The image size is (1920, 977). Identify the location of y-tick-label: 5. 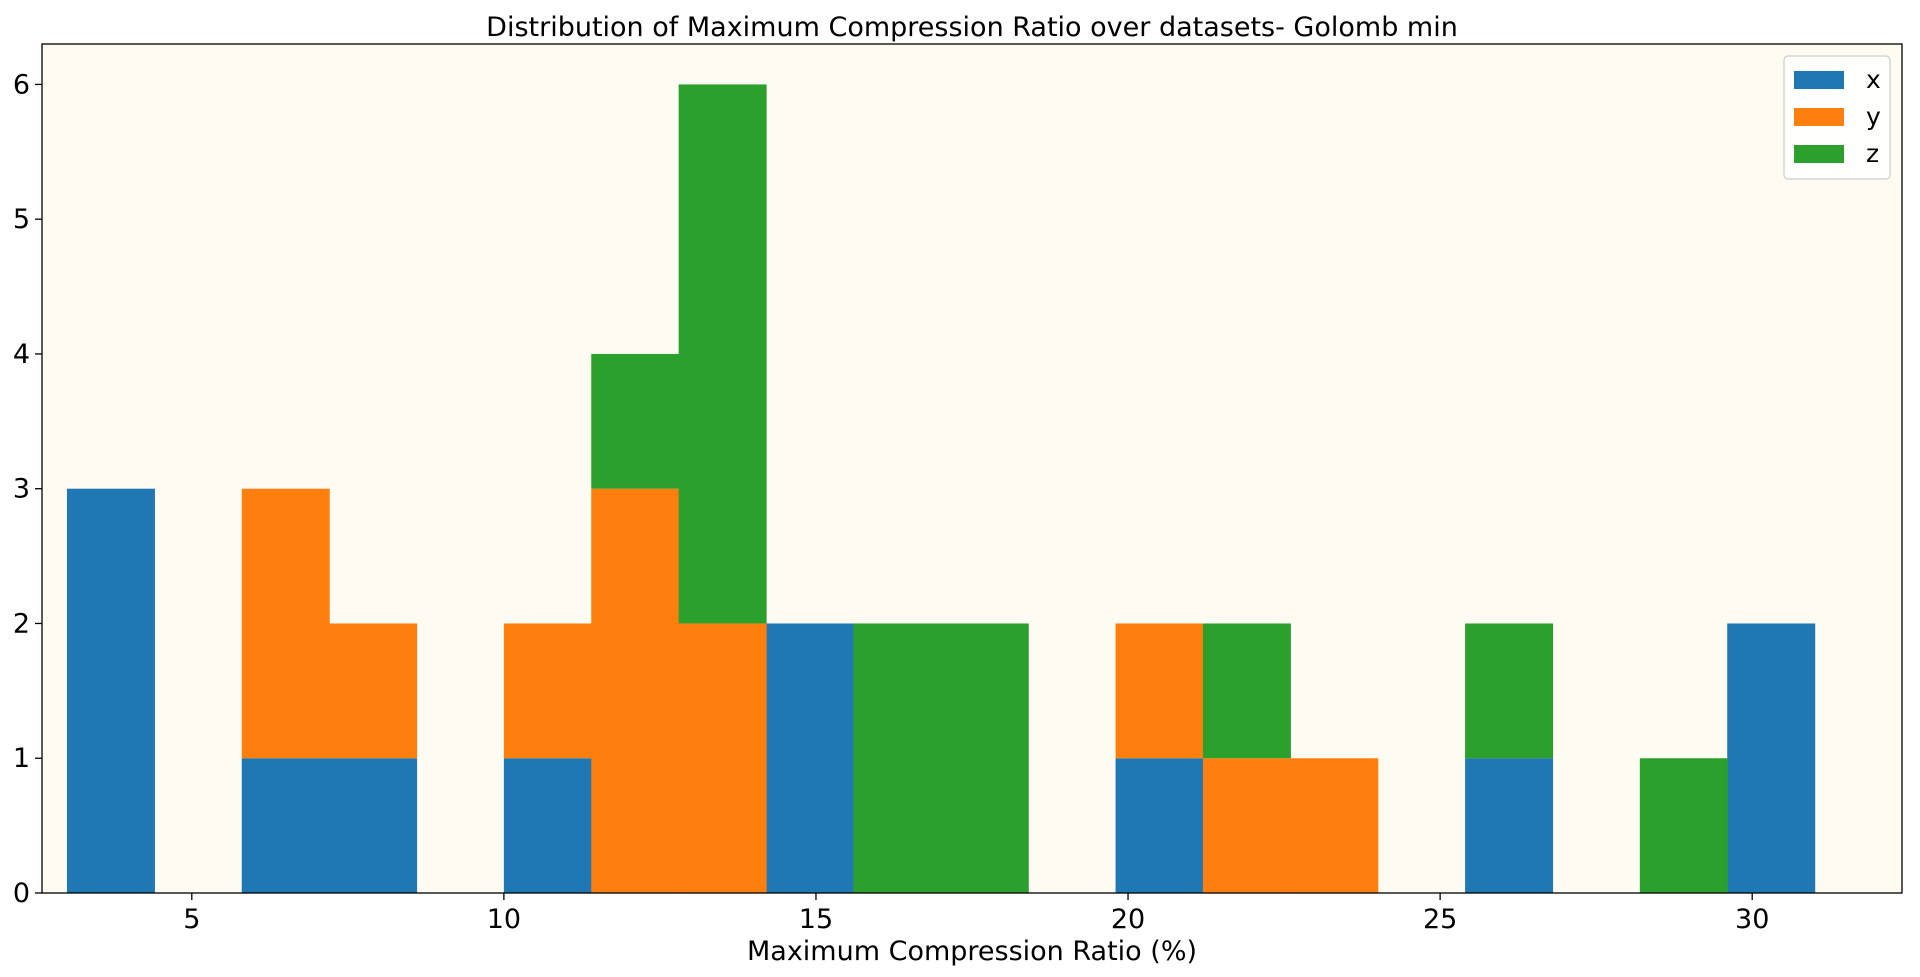
(21, 219).